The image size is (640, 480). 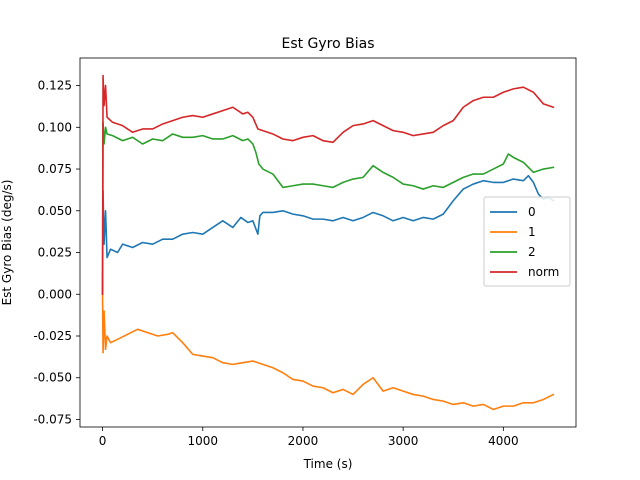 What do you see at coordinates (103, 441) in the screenshot?
I see `x-tick-label: 0` at bounding box center [103, 441].